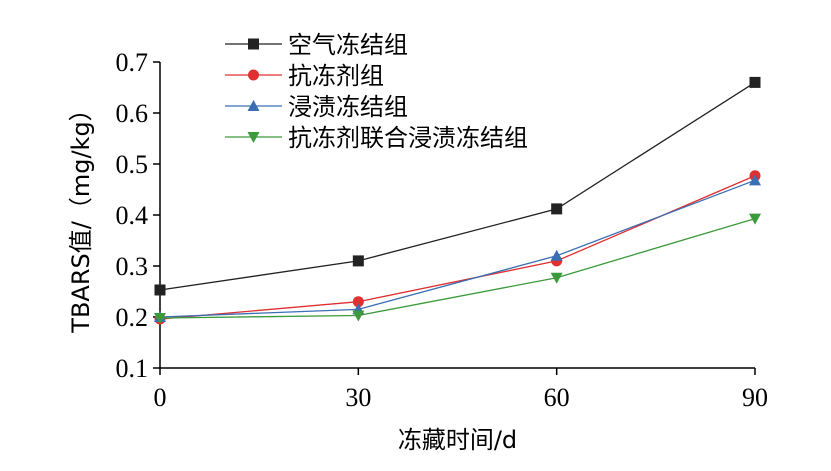  I want to click on legend-item: 空气冻结组, so click(316, 45).